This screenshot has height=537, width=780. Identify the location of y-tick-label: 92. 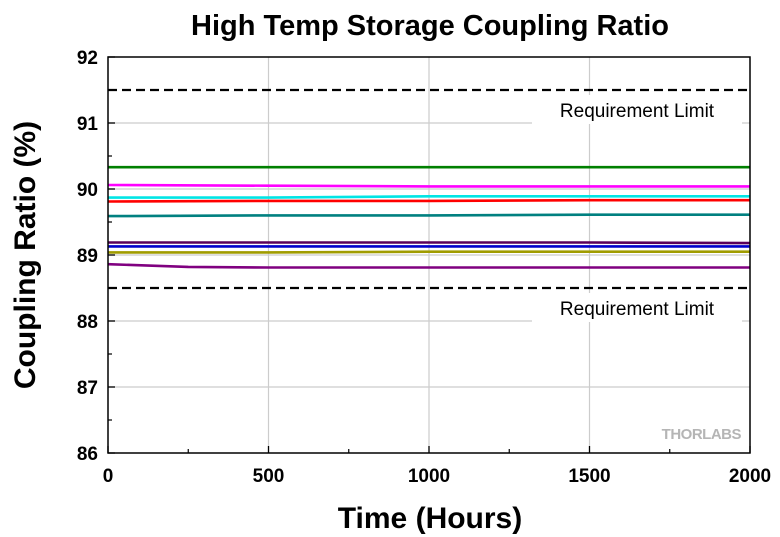
(87, 58).